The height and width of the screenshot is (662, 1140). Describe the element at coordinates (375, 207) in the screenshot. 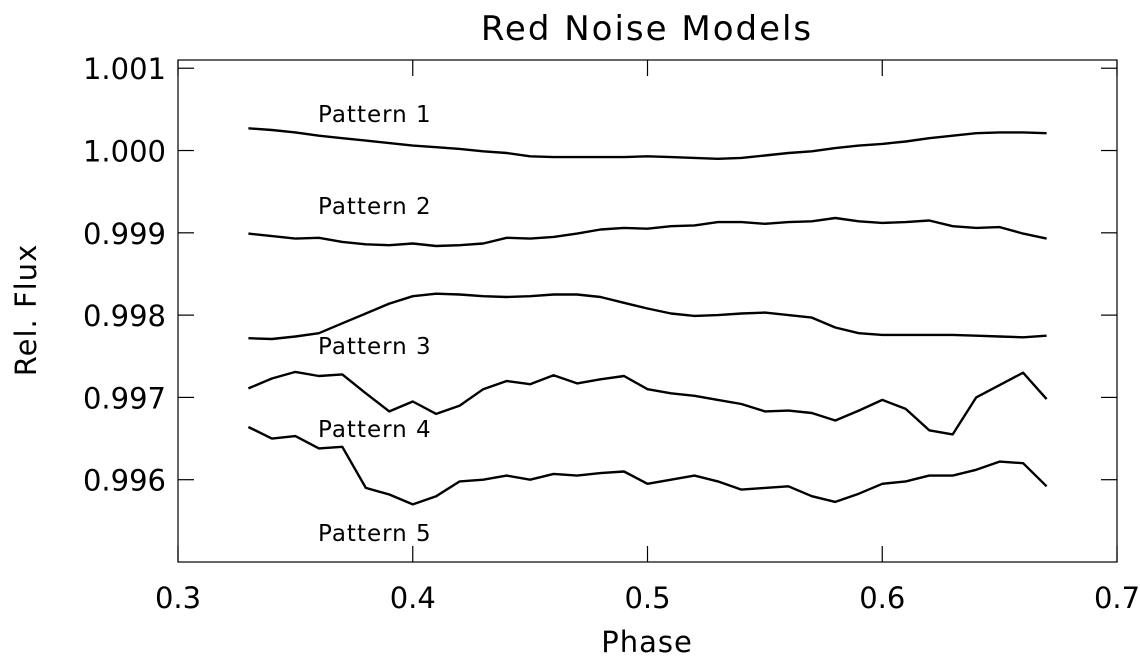

I see `annotation: Pattern 2` at that location.